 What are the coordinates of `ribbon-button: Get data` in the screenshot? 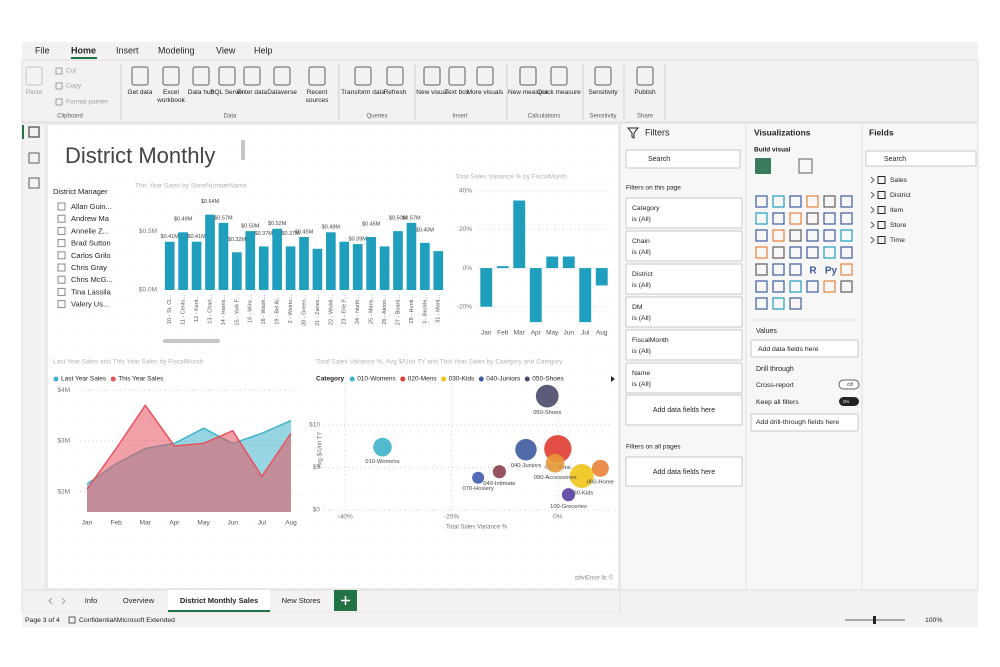 It's located at (140, 99).